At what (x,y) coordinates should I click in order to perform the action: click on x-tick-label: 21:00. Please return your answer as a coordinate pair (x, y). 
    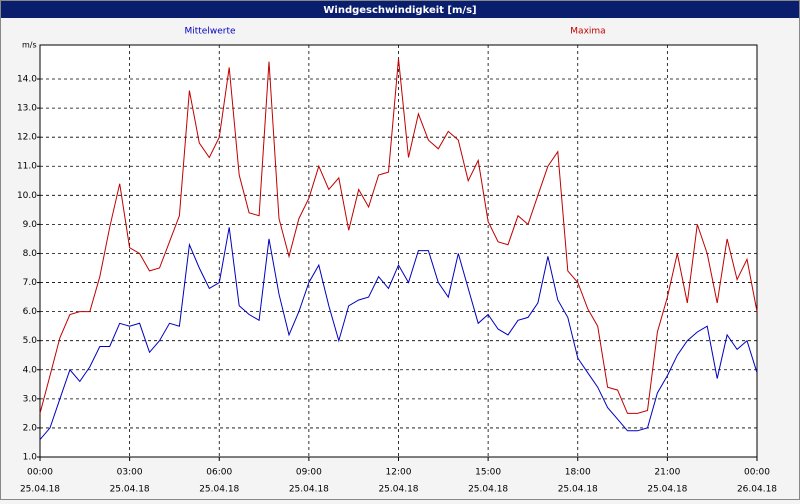
    Looking at the image, I should click on (667, 473).